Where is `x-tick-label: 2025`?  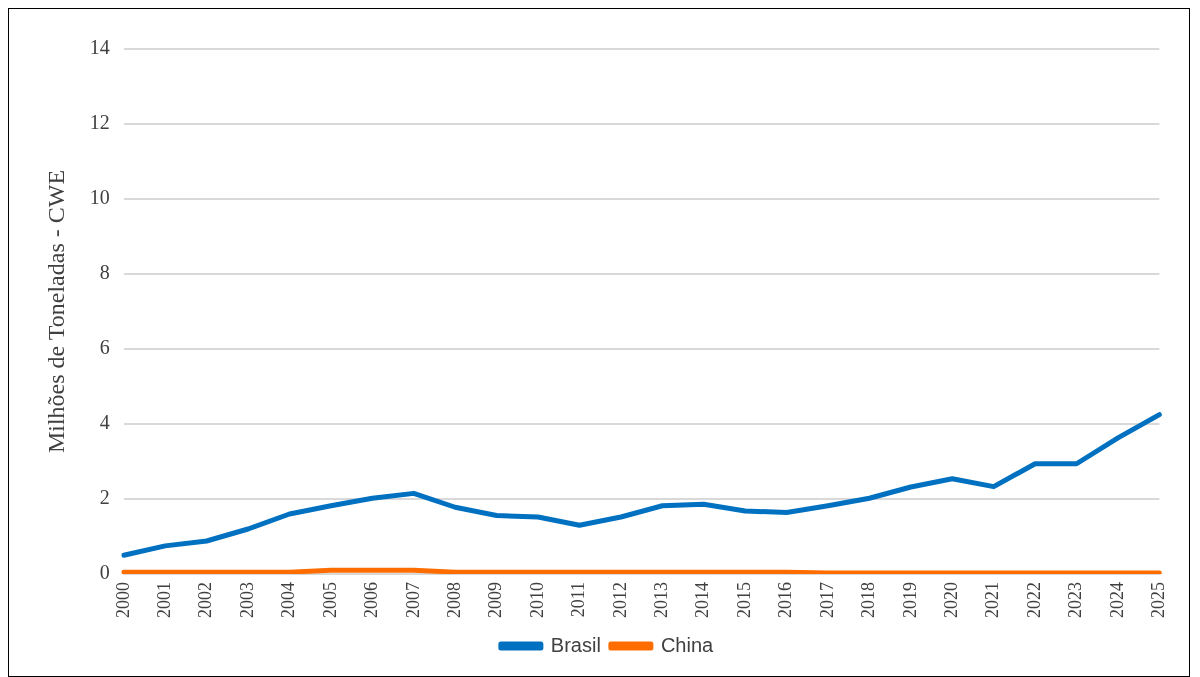
x-tick-label: 2025 is located at coordinates (1158, 600).